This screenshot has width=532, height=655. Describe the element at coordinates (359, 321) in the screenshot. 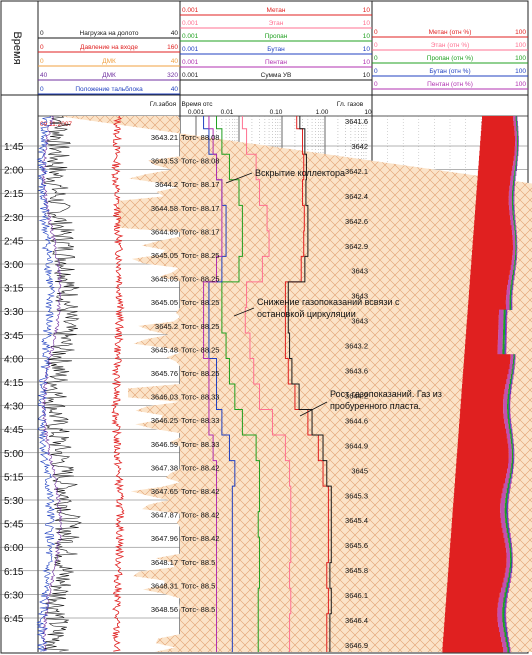

I see `gas-depth-label: 3643` at that location.